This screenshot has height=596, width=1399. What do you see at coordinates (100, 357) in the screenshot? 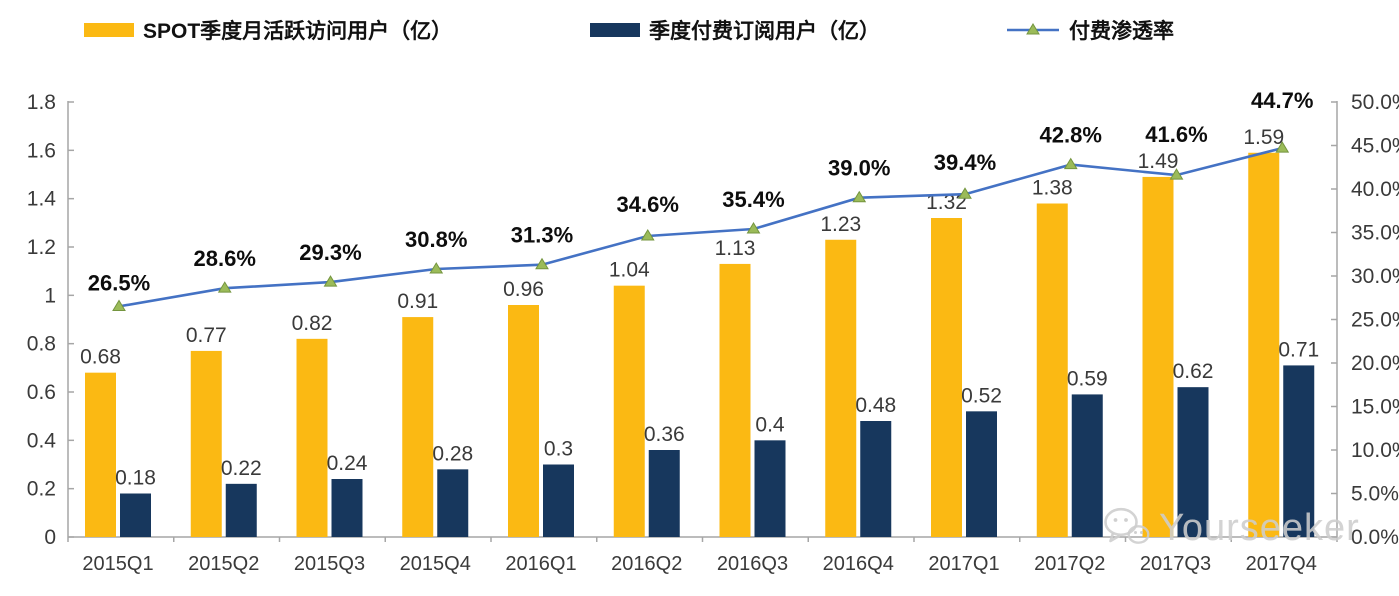
I see `mau-bar-label: 0.68` at bounding box center [100, 357].